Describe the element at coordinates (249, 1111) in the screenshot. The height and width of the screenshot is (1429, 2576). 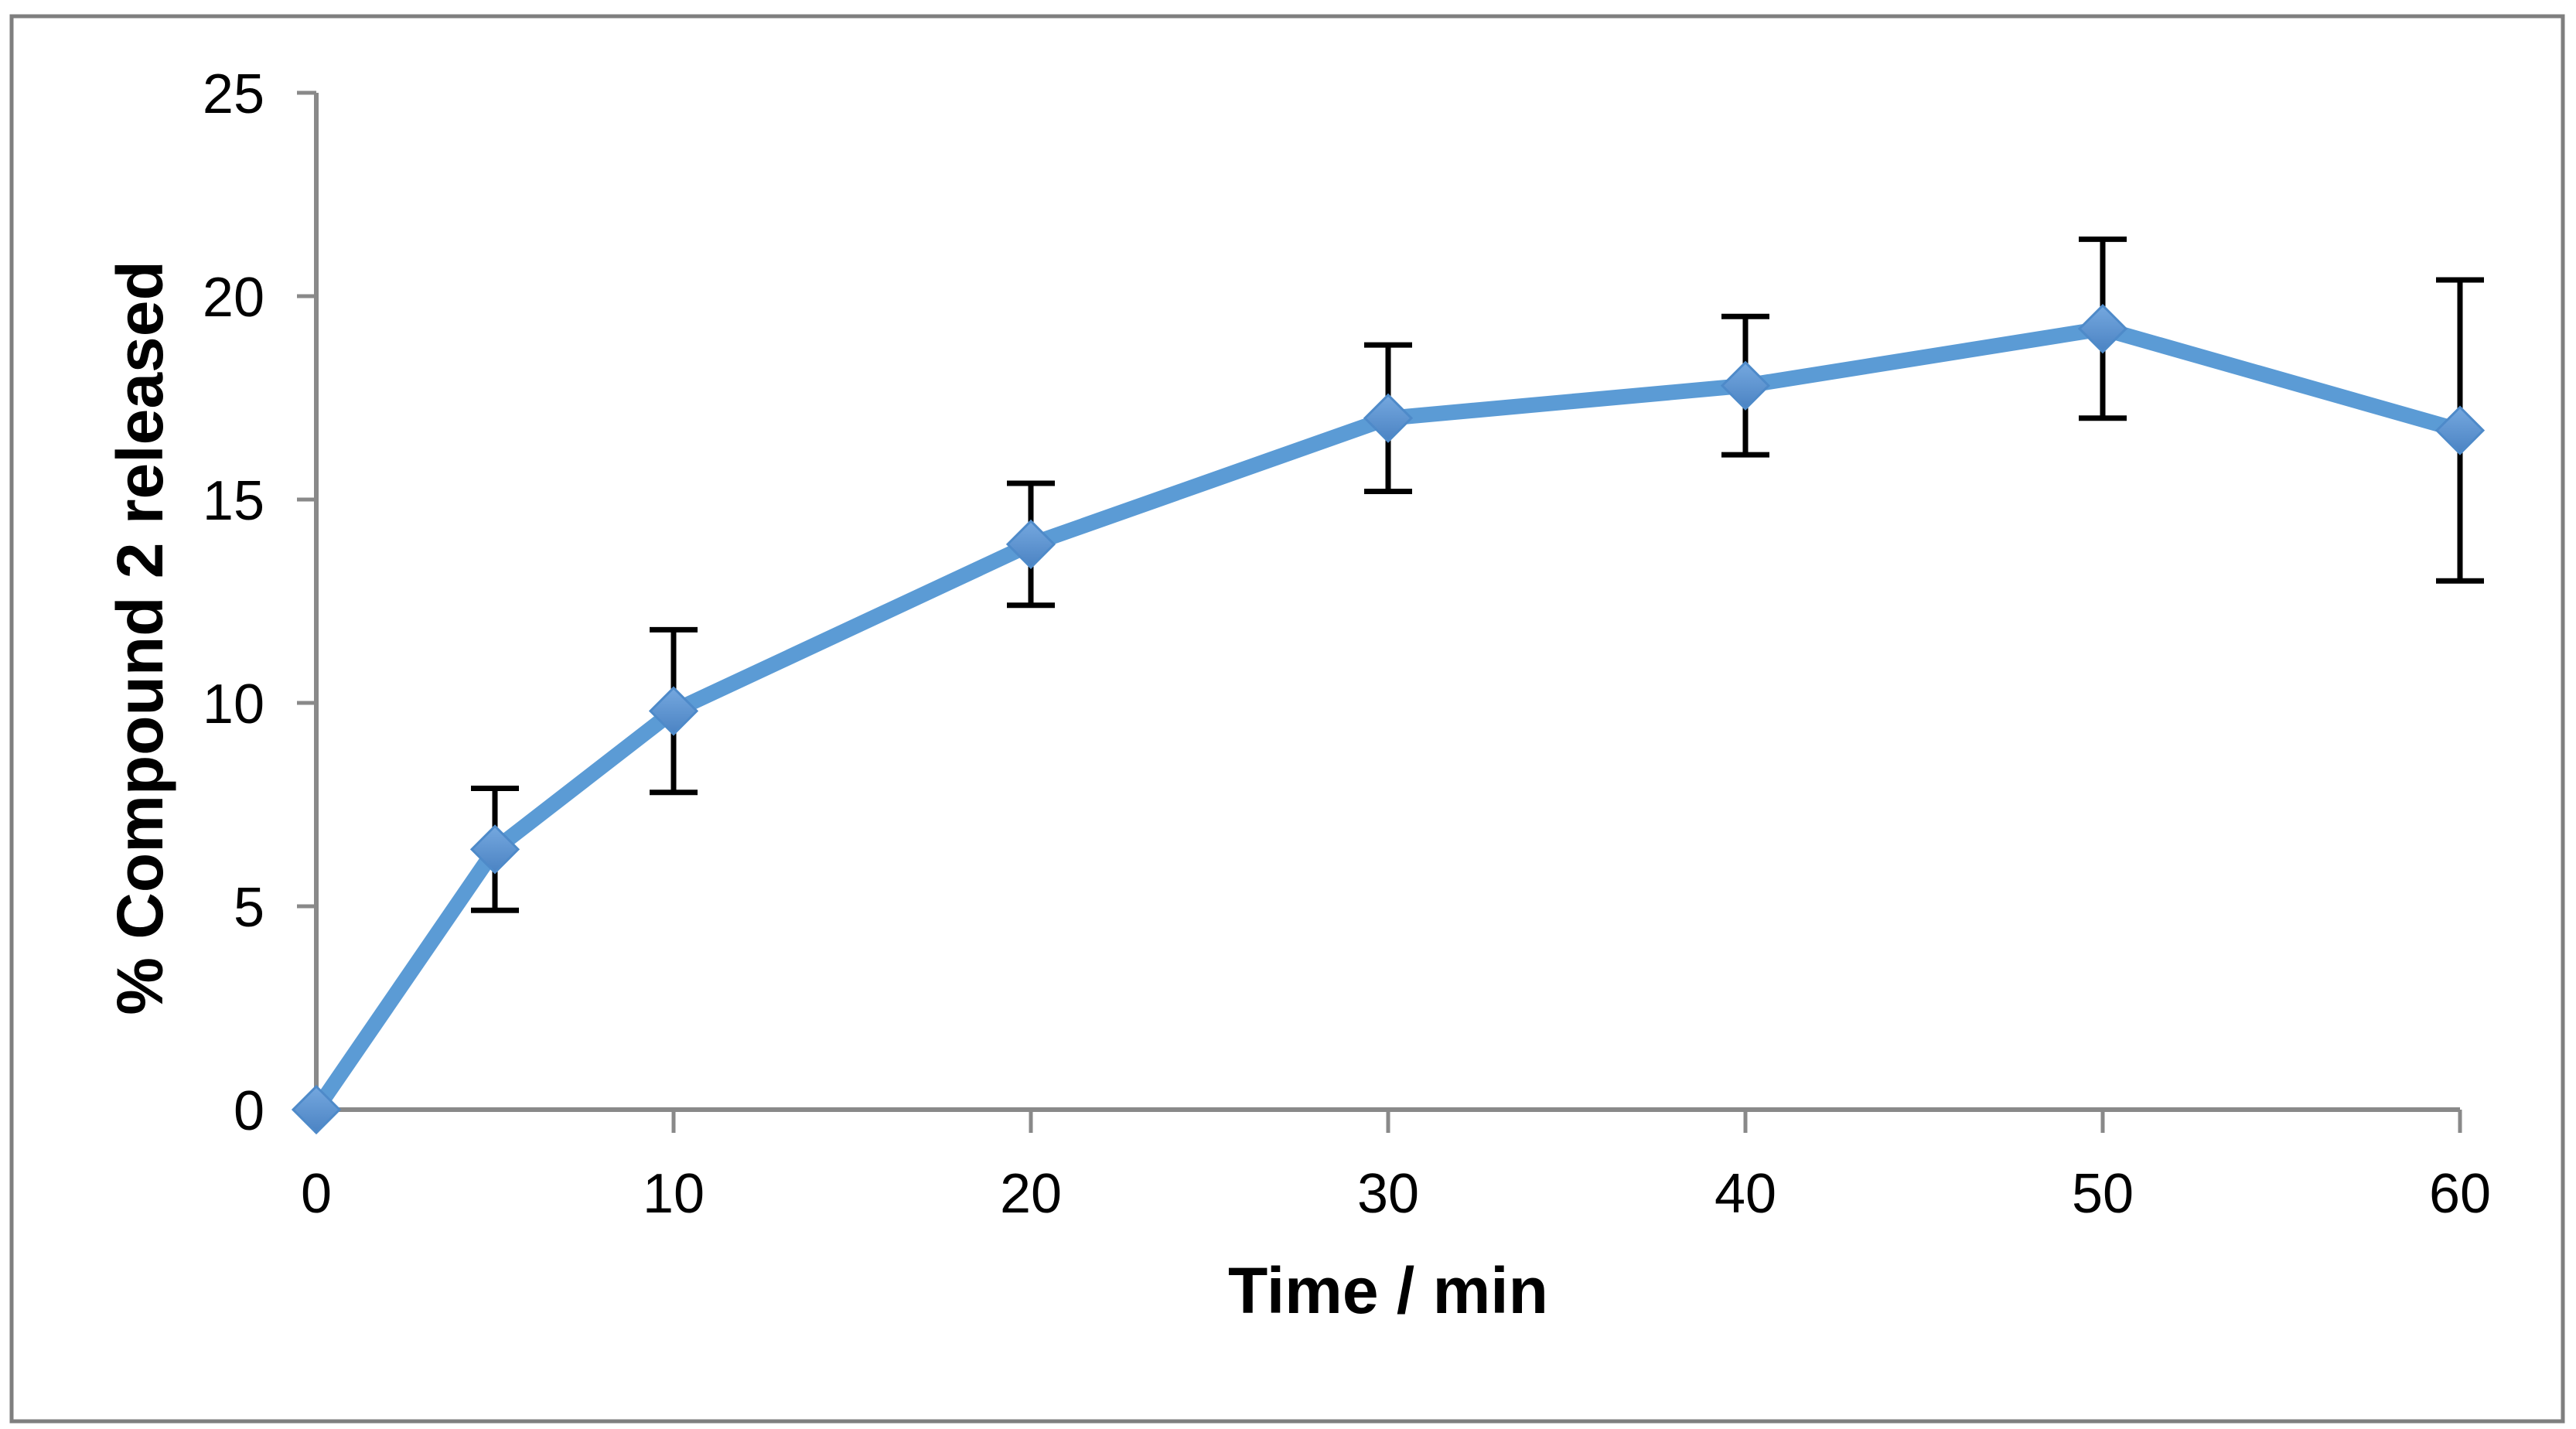
I see `y-tick-label: 0` at that location.